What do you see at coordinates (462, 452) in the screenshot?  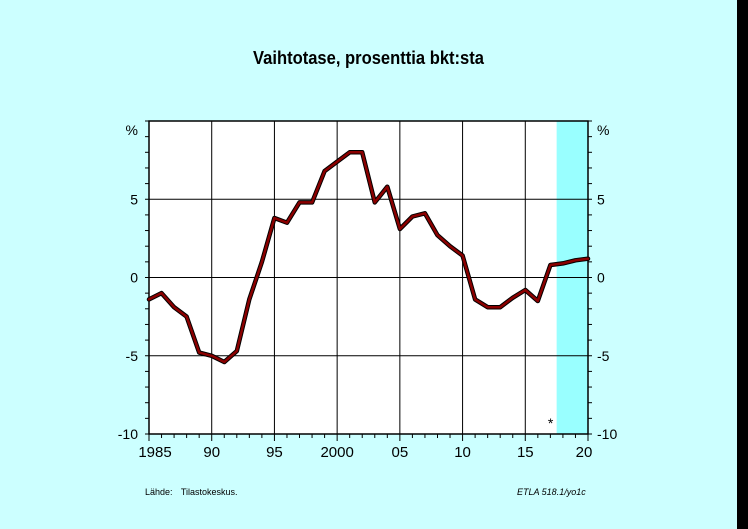 I see `x-tick-label: 10` at bounding box center [462, 452].